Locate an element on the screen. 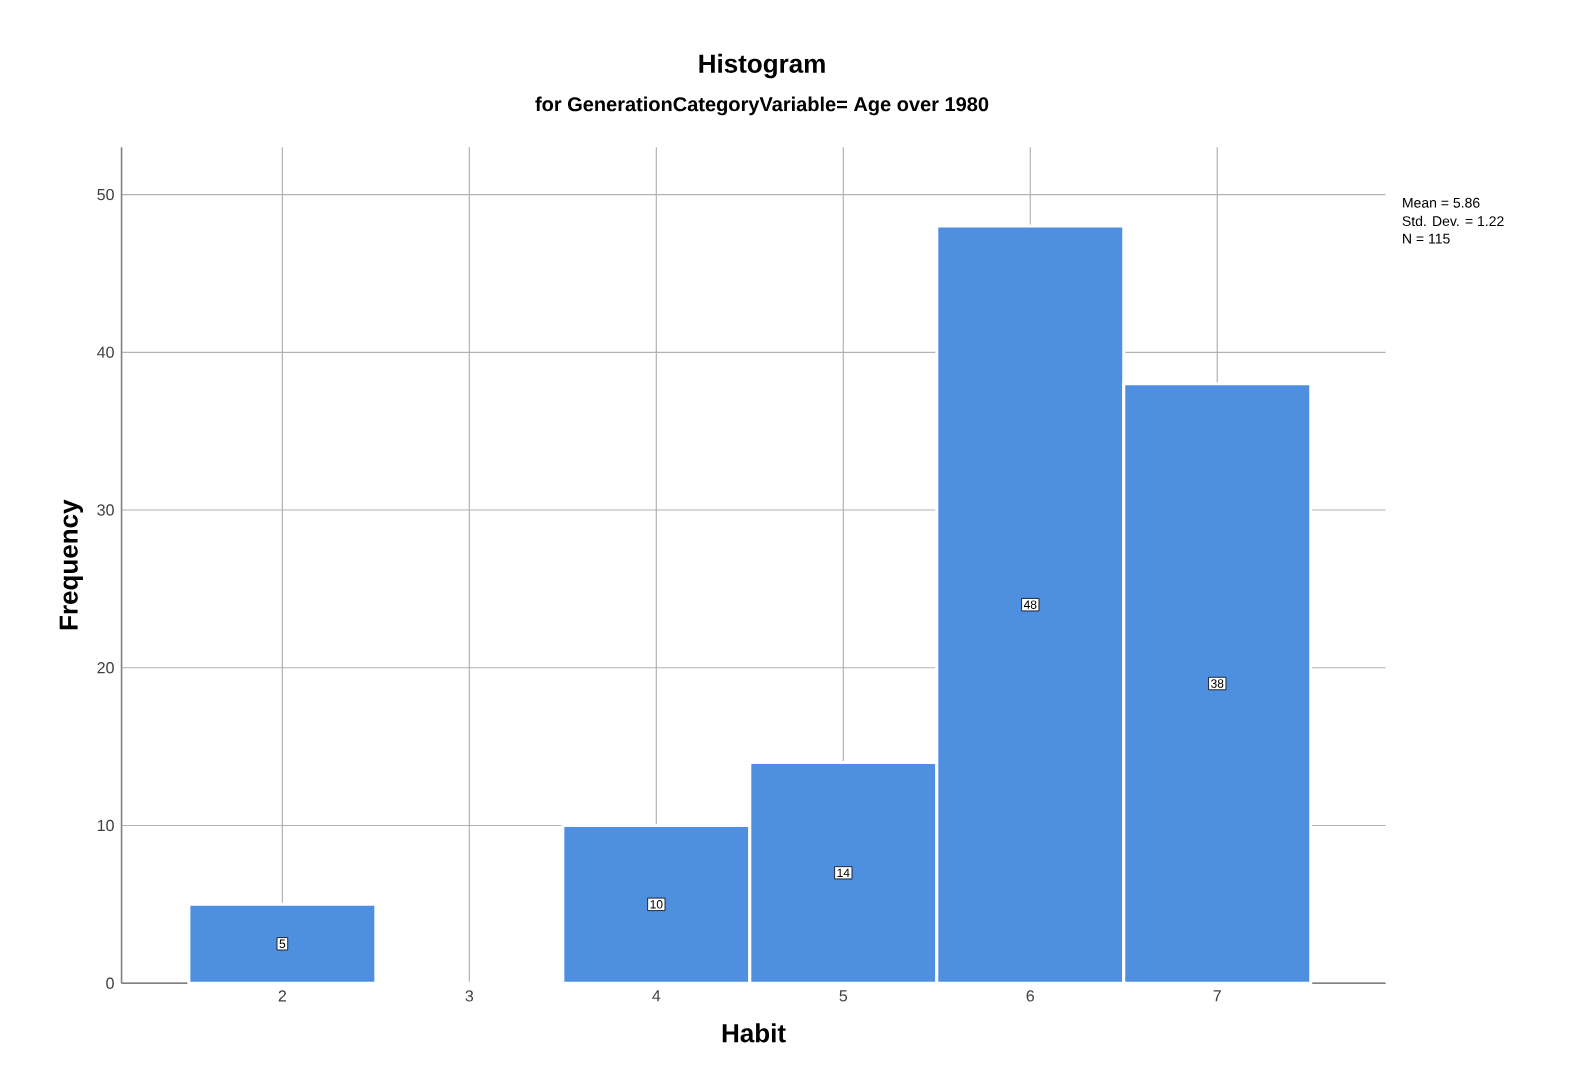 This screenshot has width=1584, height=1070. x-tick-label: 5 is located at coordinates (843, 996).